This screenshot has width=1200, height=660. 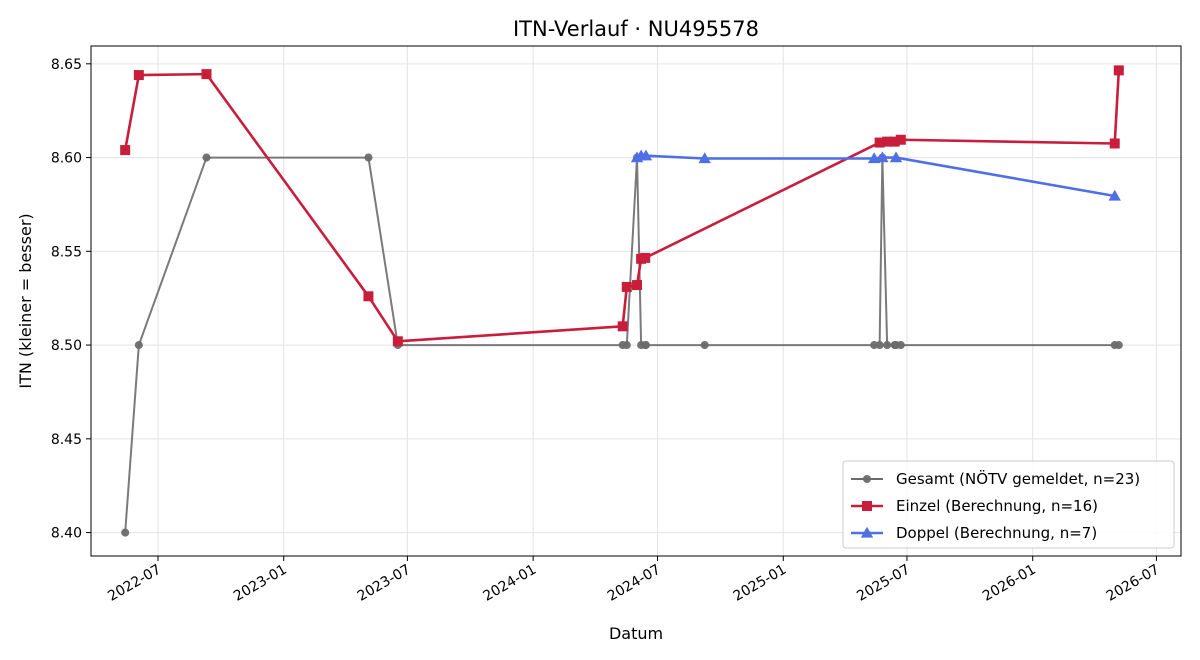 I want to click on y-tick-label: 8.40, so click(x=66, y=534).